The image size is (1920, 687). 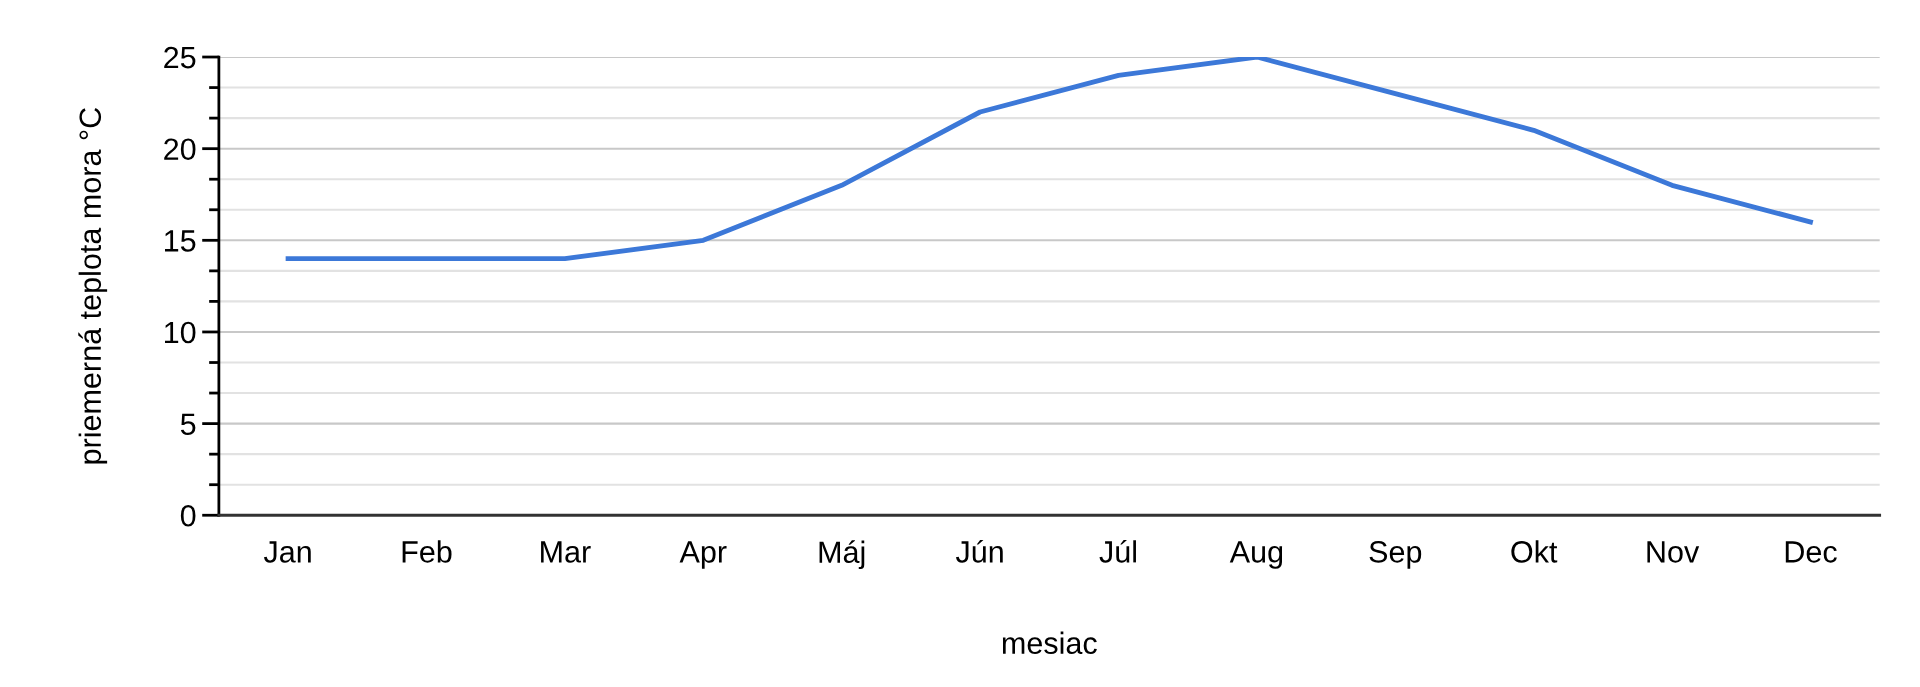 I want to click on y-tick-label: 0, so click(x=188, y=515).